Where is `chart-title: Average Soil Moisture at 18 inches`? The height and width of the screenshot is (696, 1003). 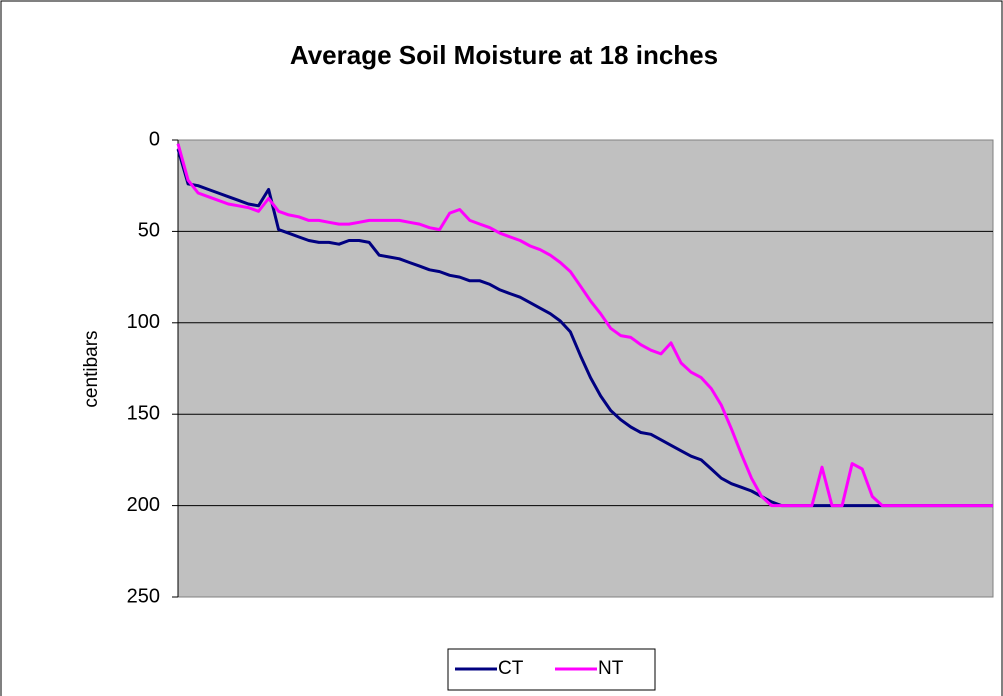 chart-title: Average Soil Moisture at 18 inches is located at coordinates (504, 55).